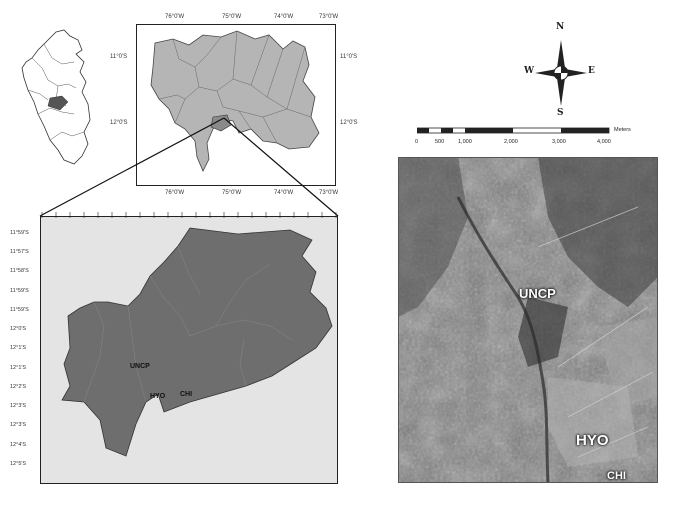 This screenshot has height=515, width=680. Describe the element at coordinates (232, 17) in the screenshot. I see `region-xtick-top-2: 75°0'W` at that location.